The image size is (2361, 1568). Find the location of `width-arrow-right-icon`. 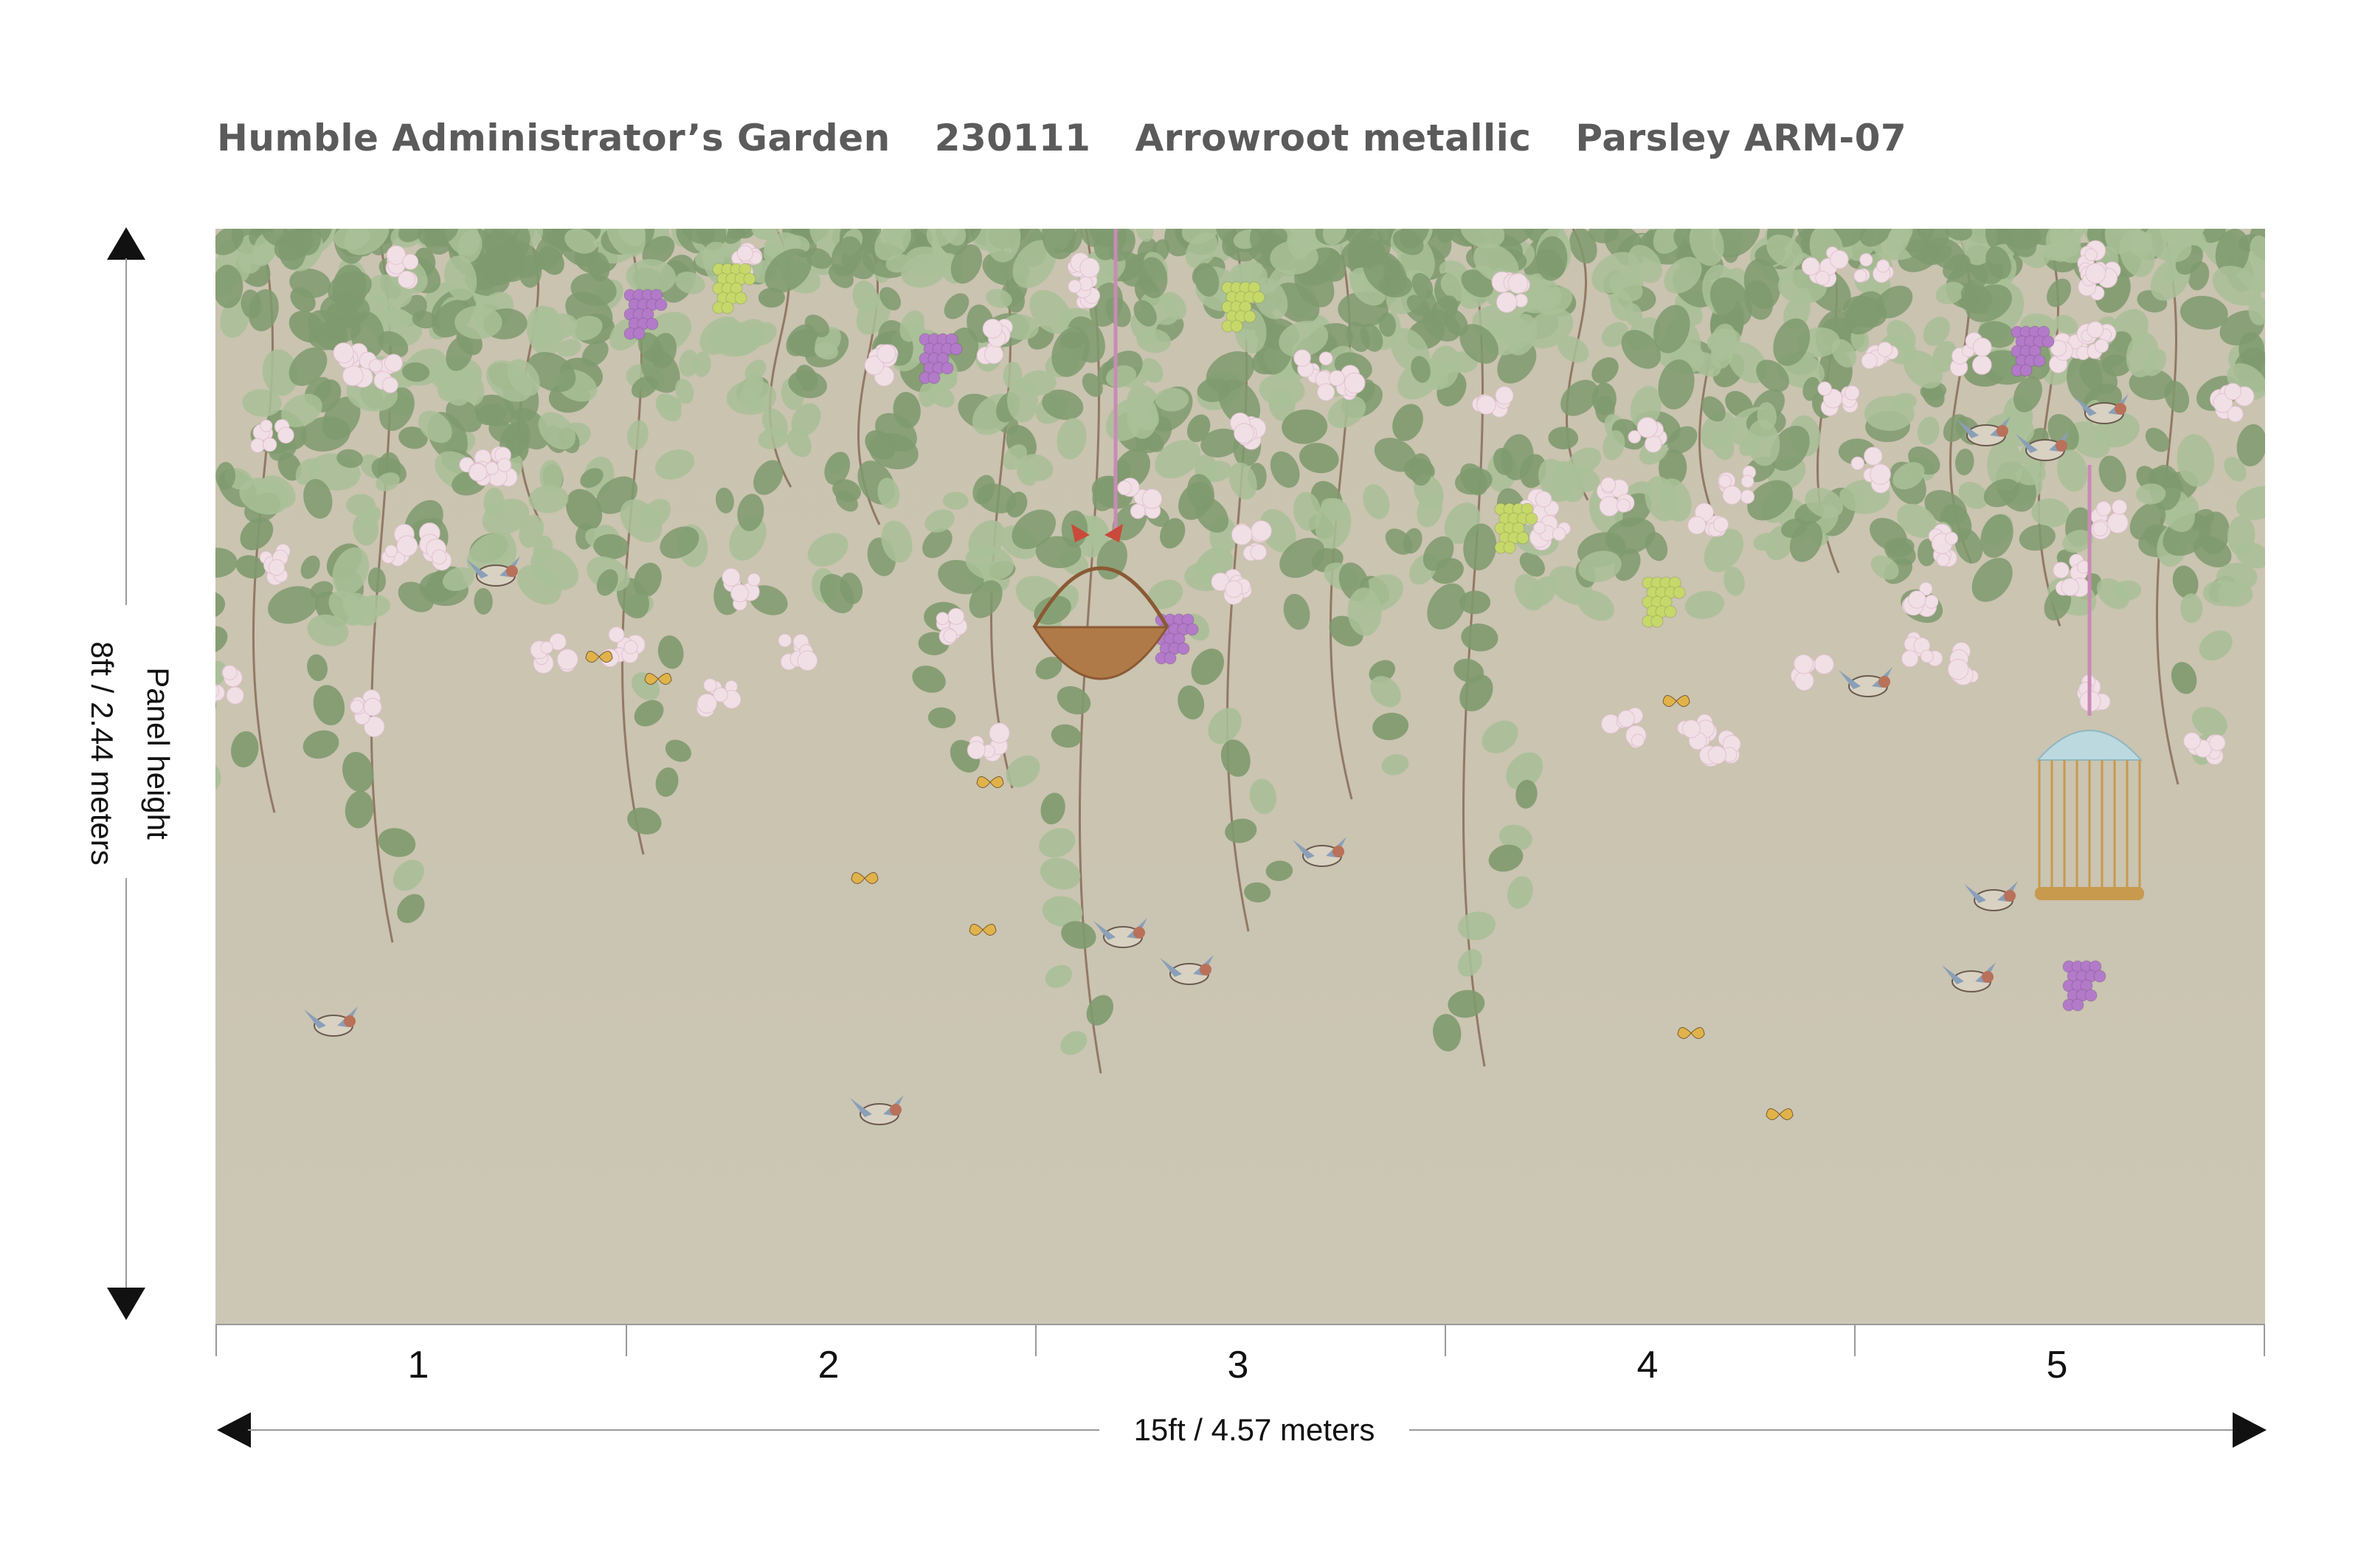

width-arrow-right-icon is located at coordinates (2250, 1430).